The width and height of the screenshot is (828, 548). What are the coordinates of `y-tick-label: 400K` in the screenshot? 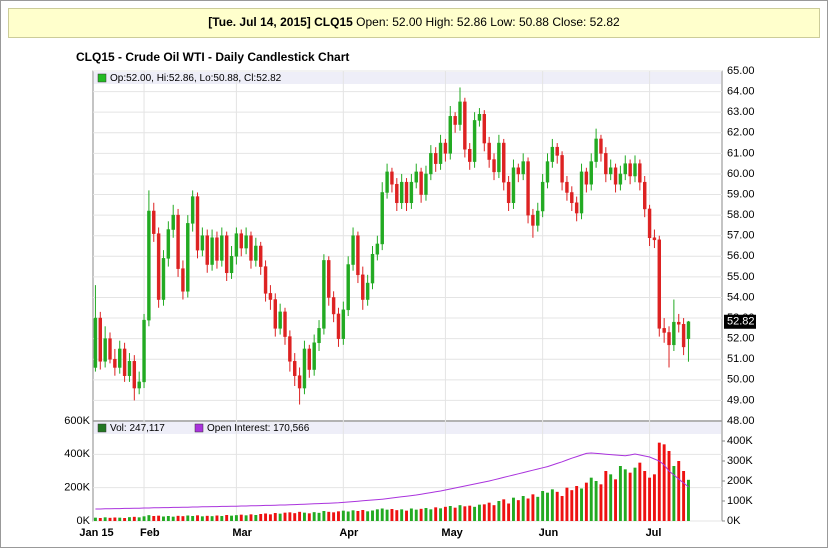 It's located at (77, 454).